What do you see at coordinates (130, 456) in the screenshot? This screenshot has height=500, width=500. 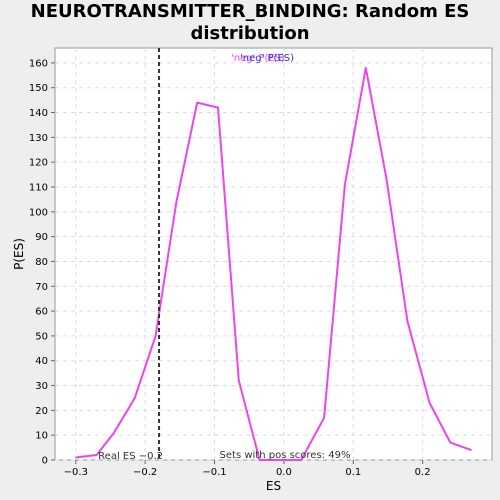 I see `real-es-label: Real ES −0.2` at bounding box center [130, 456].